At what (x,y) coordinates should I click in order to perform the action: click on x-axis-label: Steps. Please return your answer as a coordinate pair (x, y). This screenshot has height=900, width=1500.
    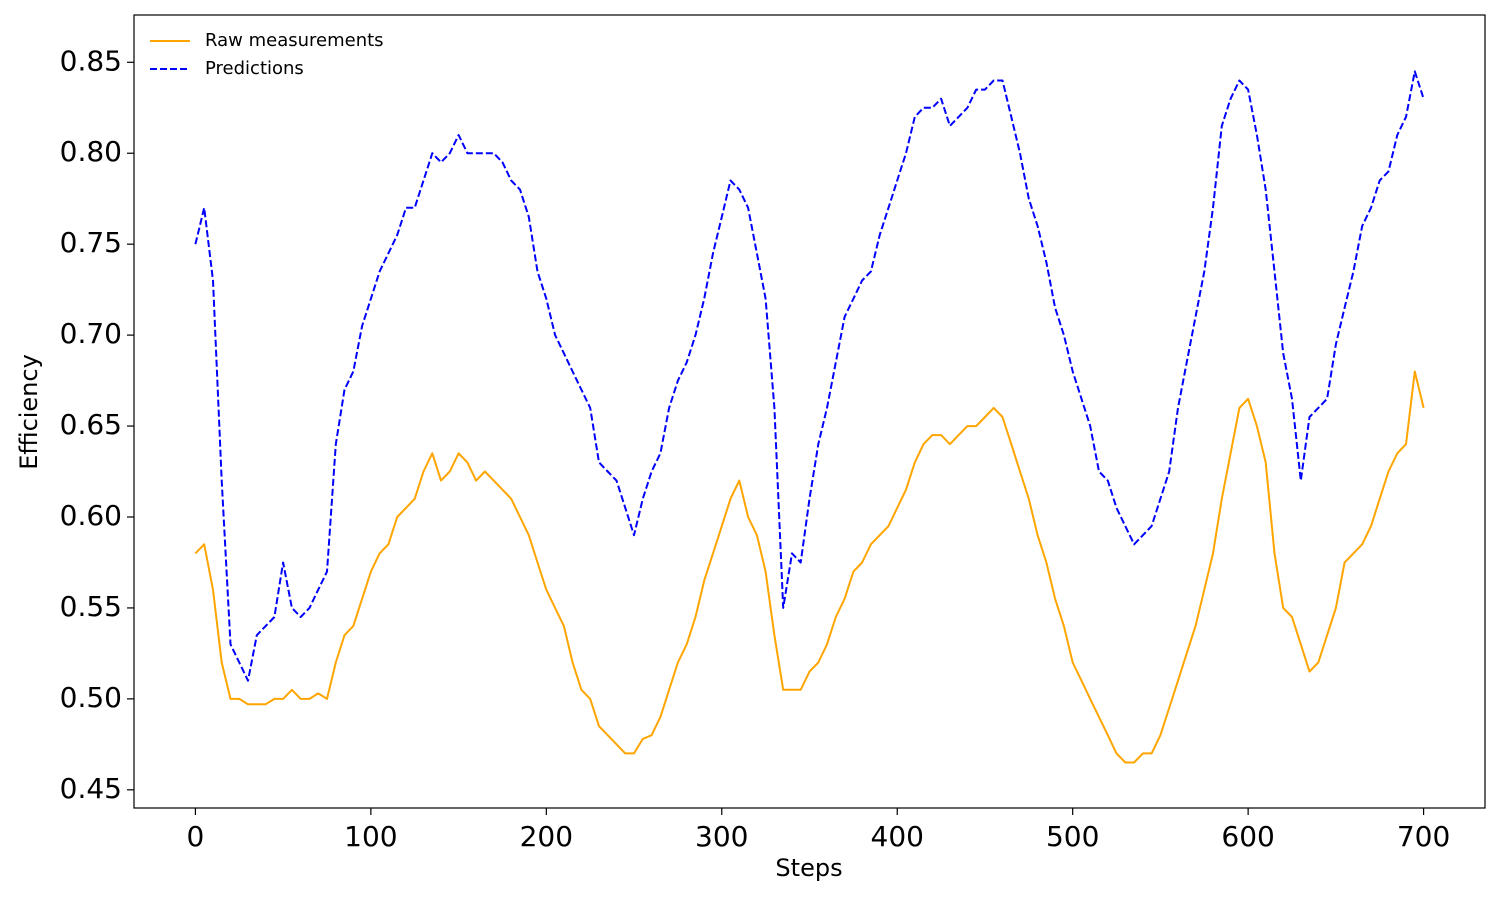
    Looking at the image, I should click on (808, 868).